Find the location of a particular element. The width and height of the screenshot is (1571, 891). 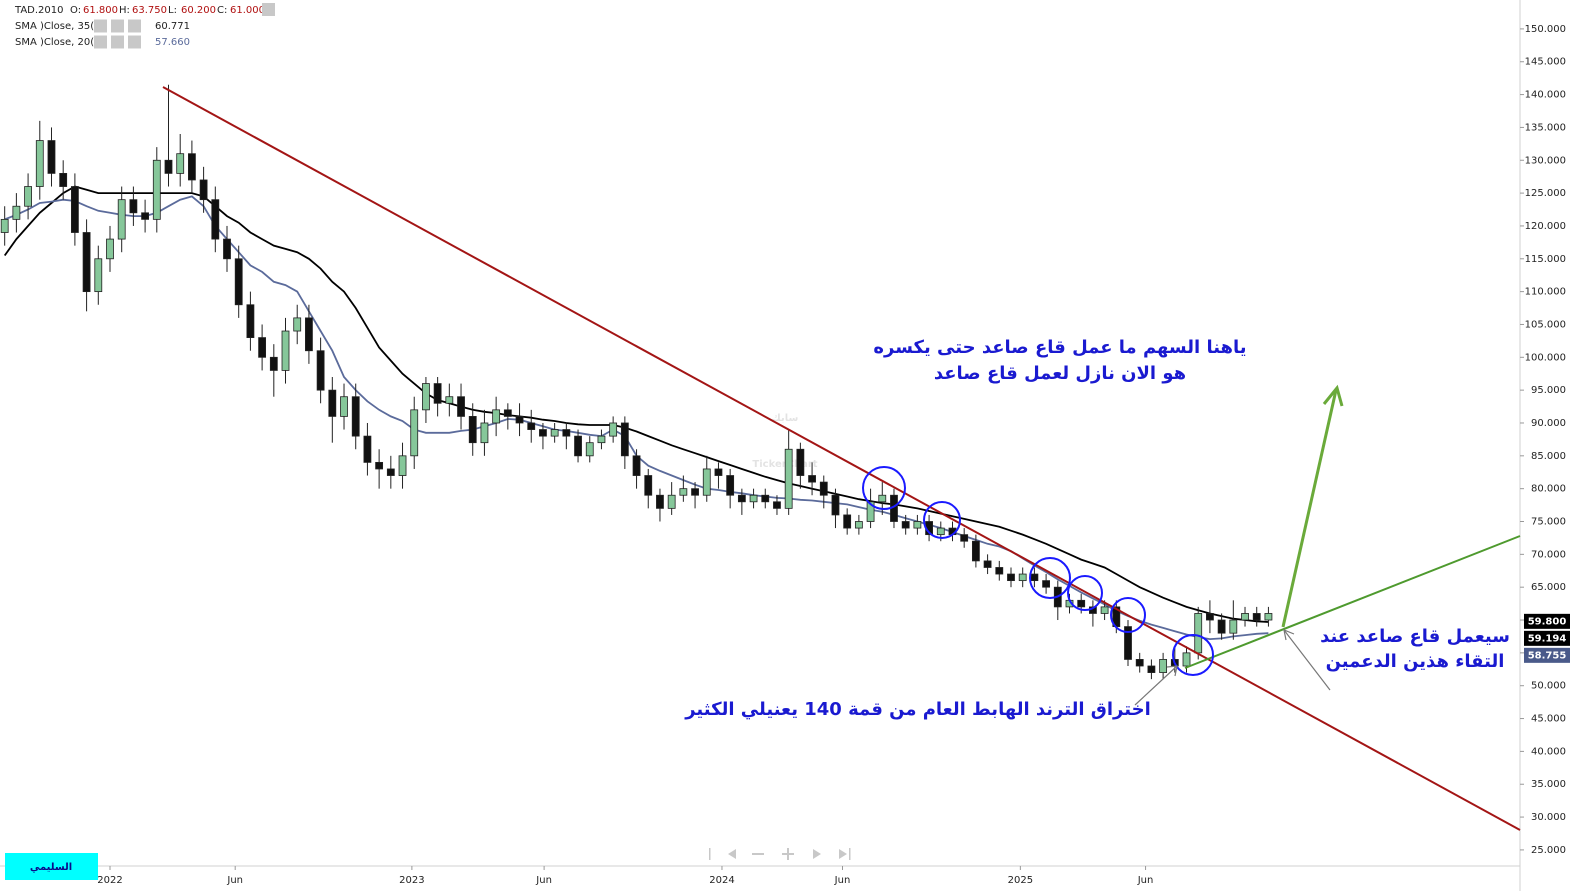

y-tick-label: 45.000 is located at coordinates (1548, 719).